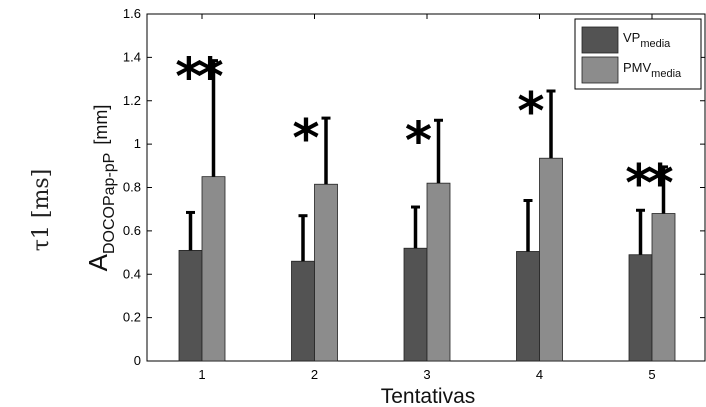 Image resolution: width=706 pixels, height=407 pixels. I want to click on y-axis-title-sub: DOCOPap-pP, so click(109, 203).